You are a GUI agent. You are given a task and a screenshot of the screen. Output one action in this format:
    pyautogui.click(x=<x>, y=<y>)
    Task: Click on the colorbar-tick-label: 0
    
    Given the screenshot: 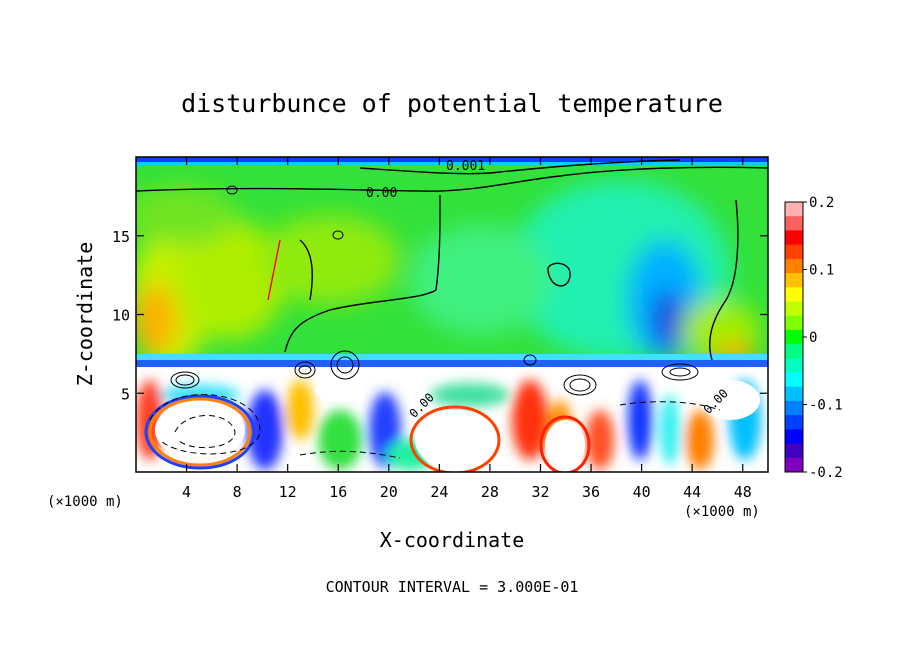 What is the action you would take?
    pyautogui.click(x=813, y=338)
    